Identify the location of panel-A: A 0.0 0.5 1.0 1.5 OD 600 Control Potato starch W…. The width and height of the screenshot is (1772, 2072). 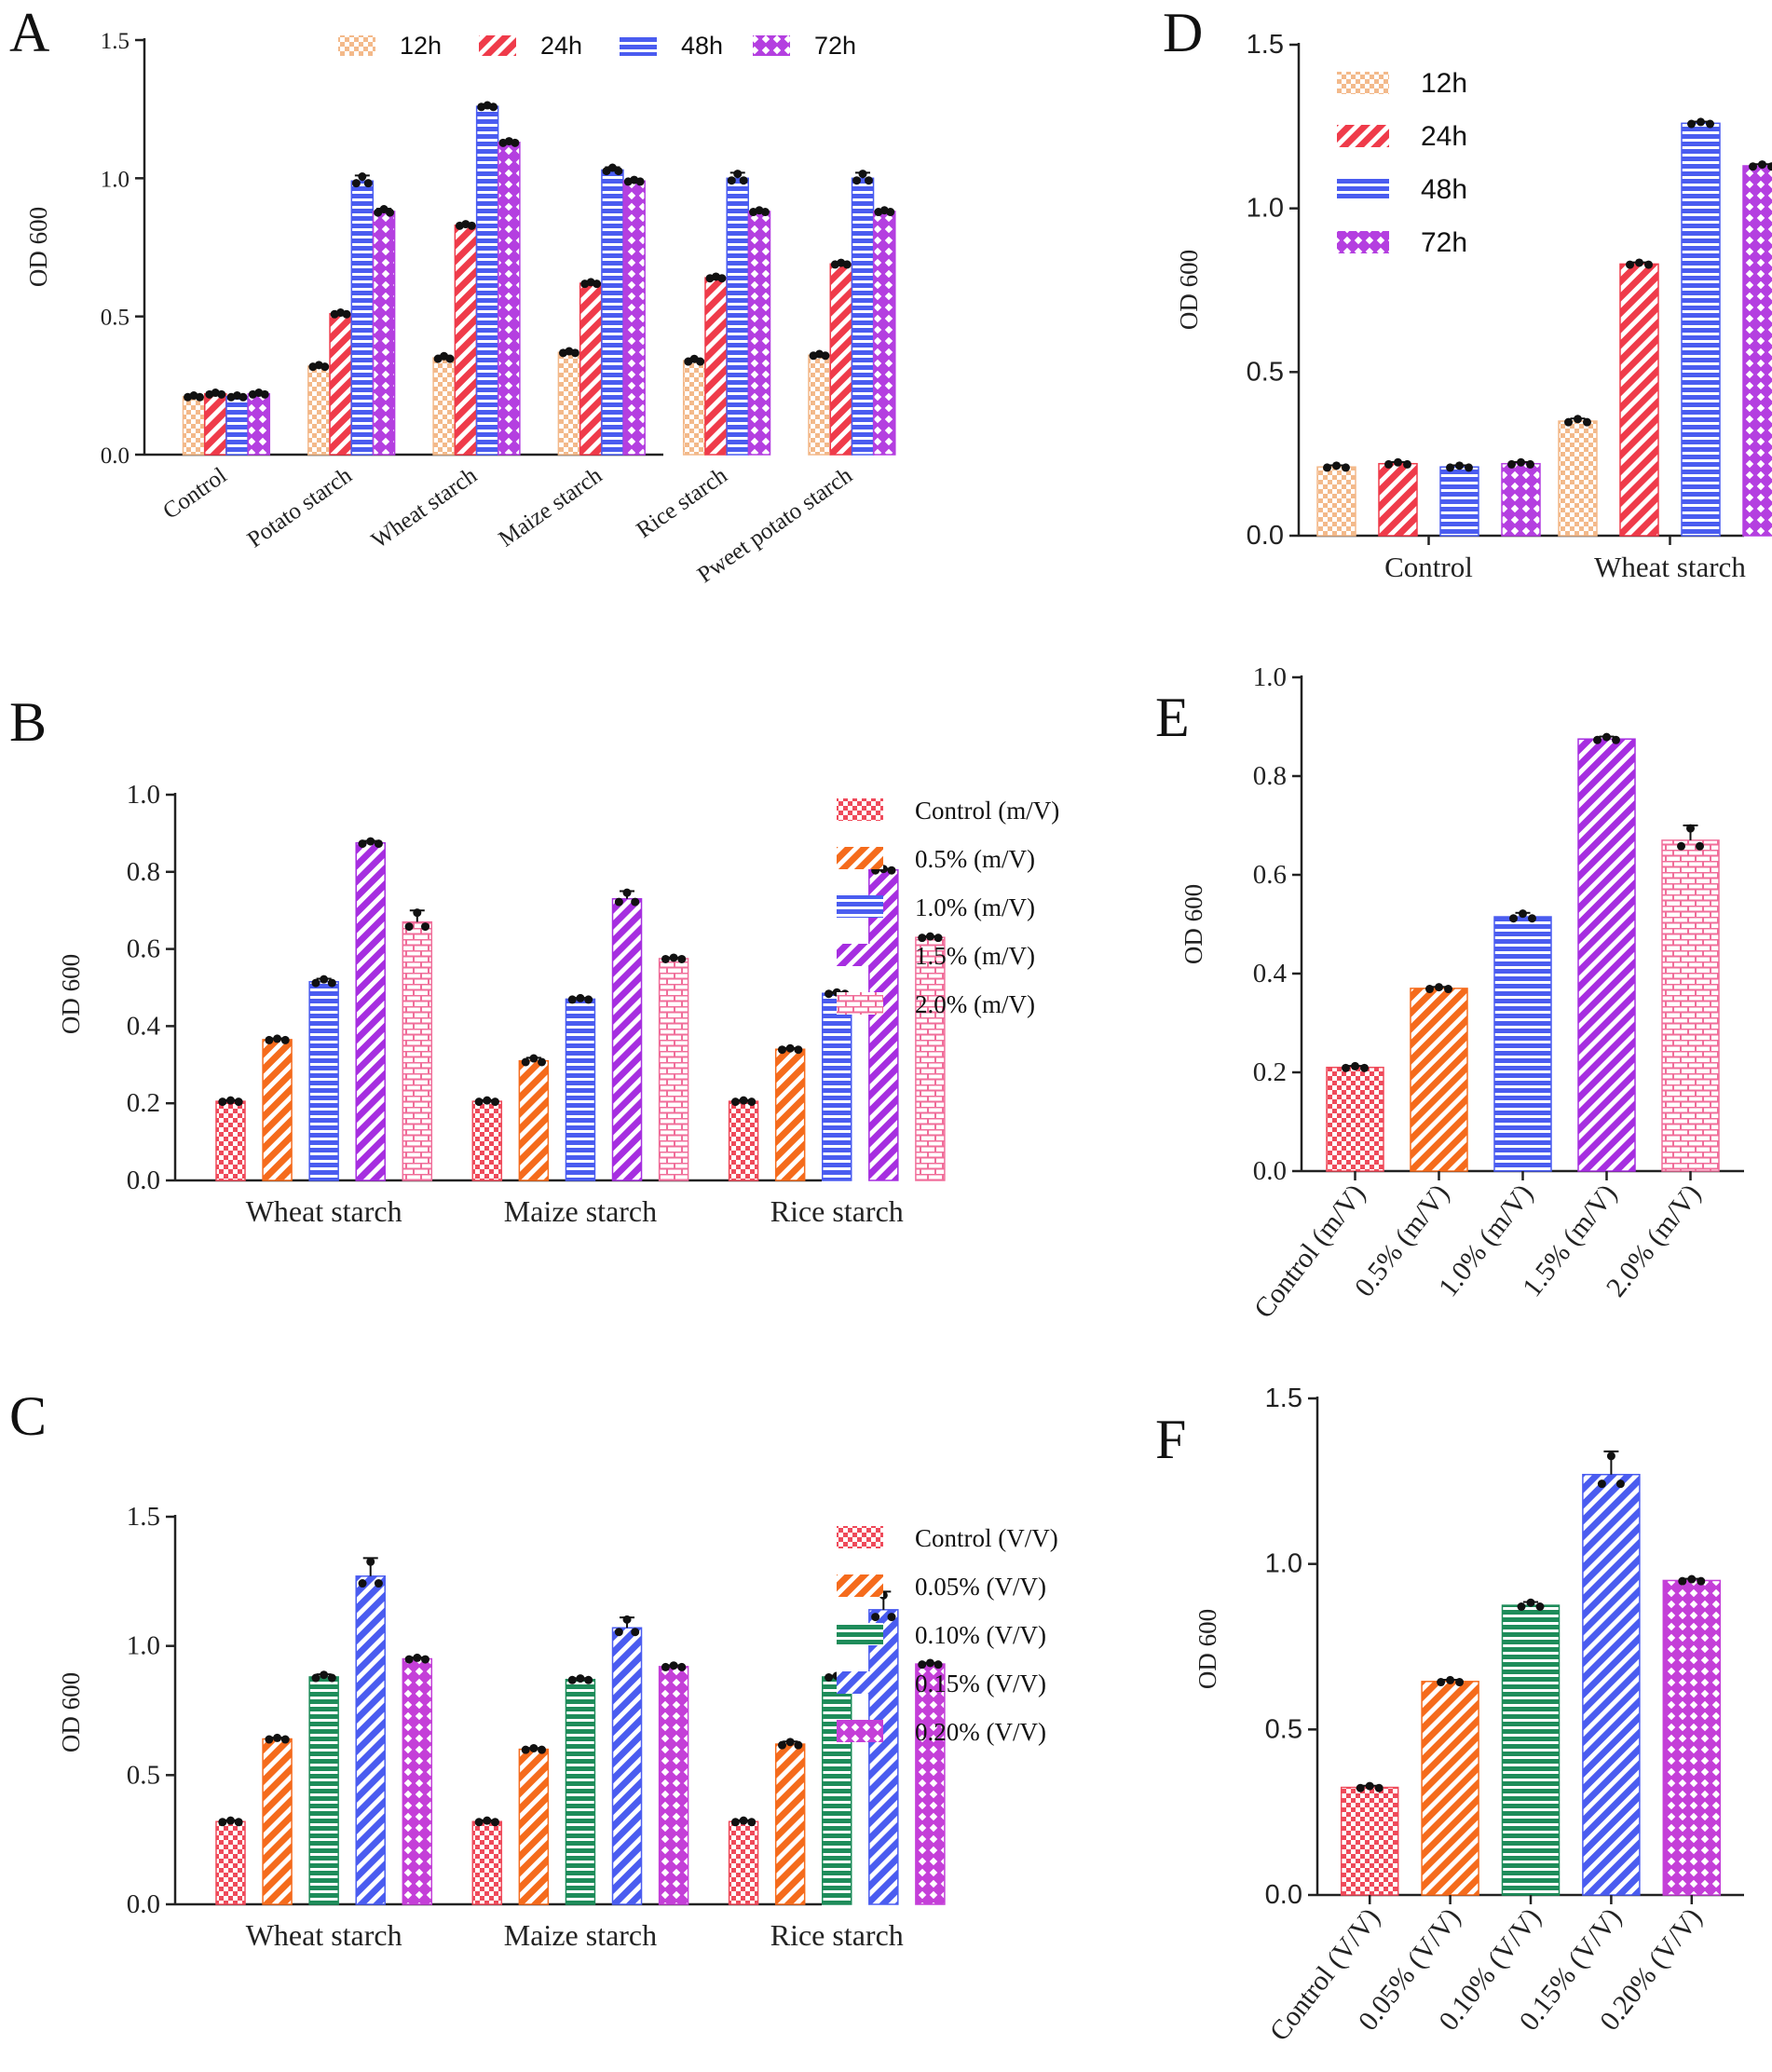
(452, 295).